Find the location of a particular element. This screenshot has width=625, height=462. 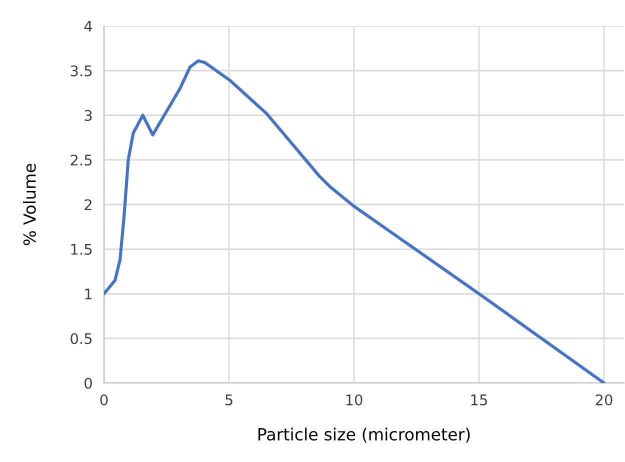

y-tick-label: 2.5 is located at coordinates (81, 160).